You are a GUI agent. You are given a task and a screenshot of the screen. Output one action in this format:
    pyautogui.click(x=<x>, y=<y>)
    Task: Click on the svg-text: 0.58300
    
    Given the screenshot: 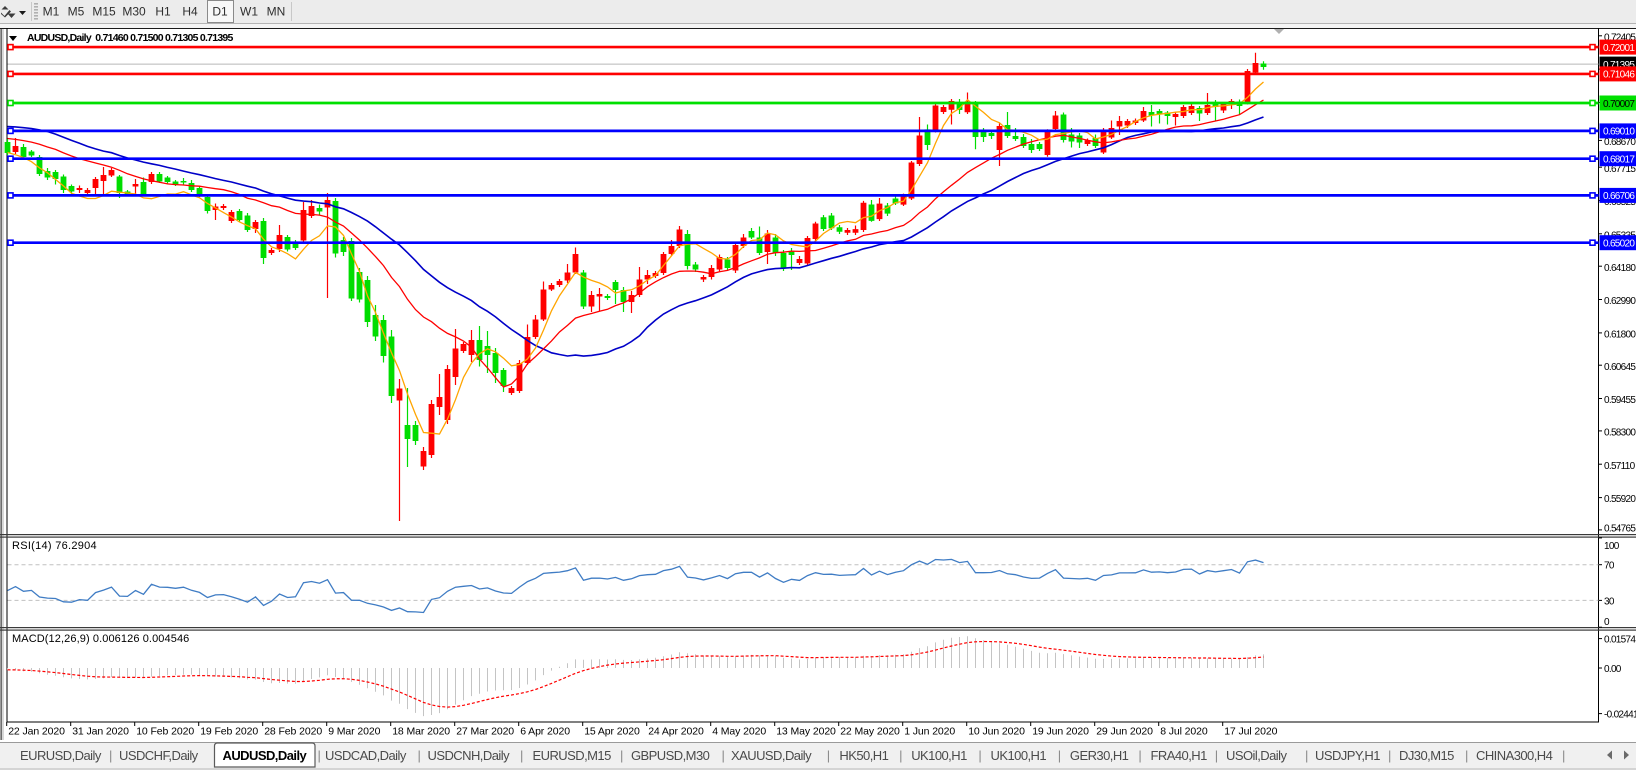 What is the action you would take?
    pyautogui.click(x=1620, y=433)
    